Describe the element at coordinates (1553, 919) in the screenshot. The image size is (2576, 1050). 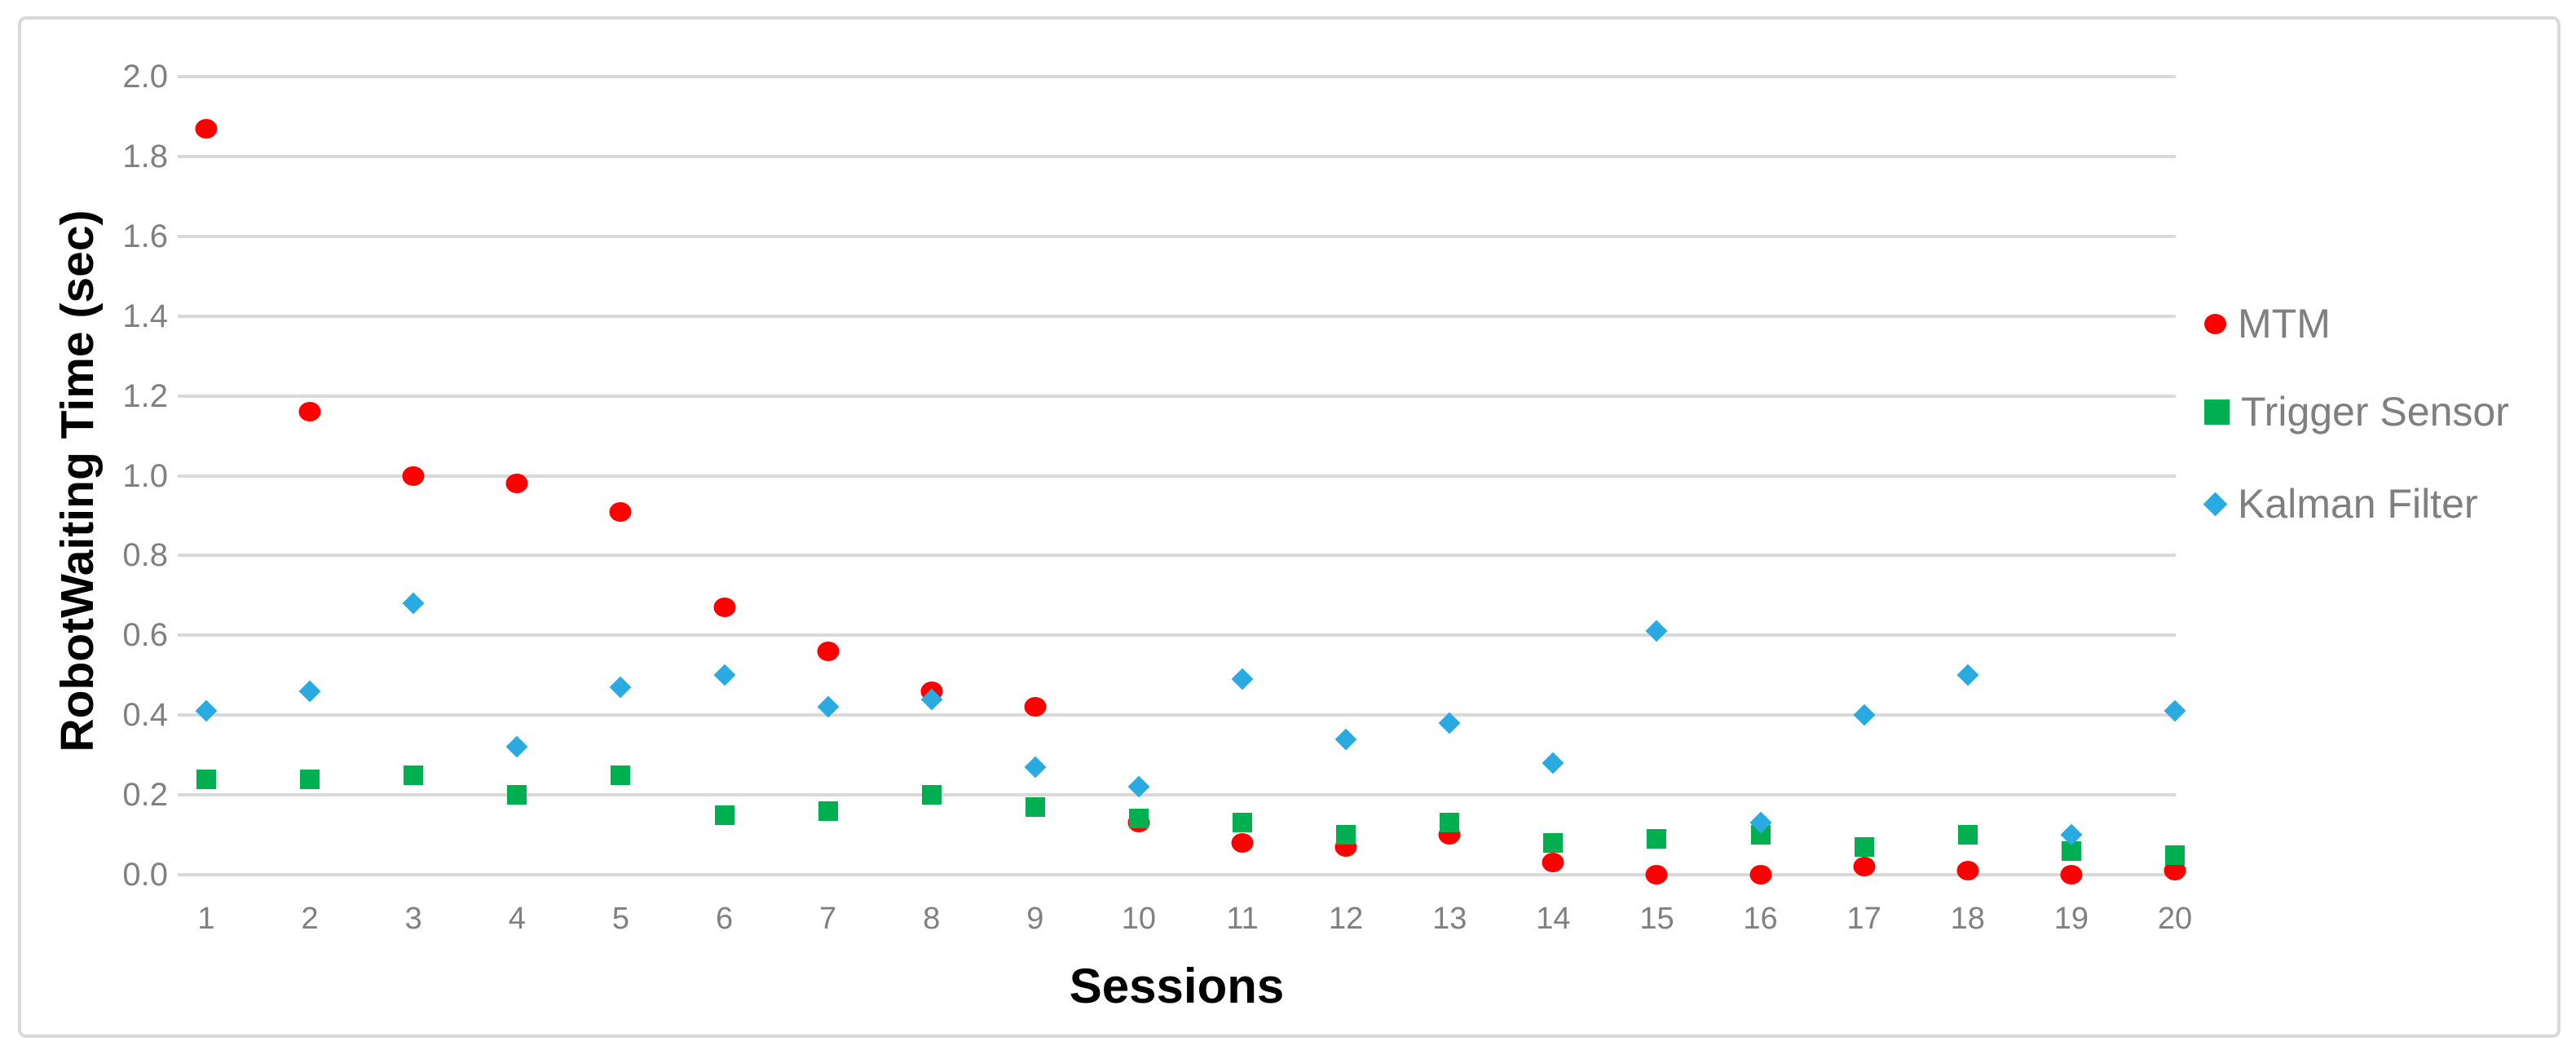
I see `x-tick-label: 14` at that location.